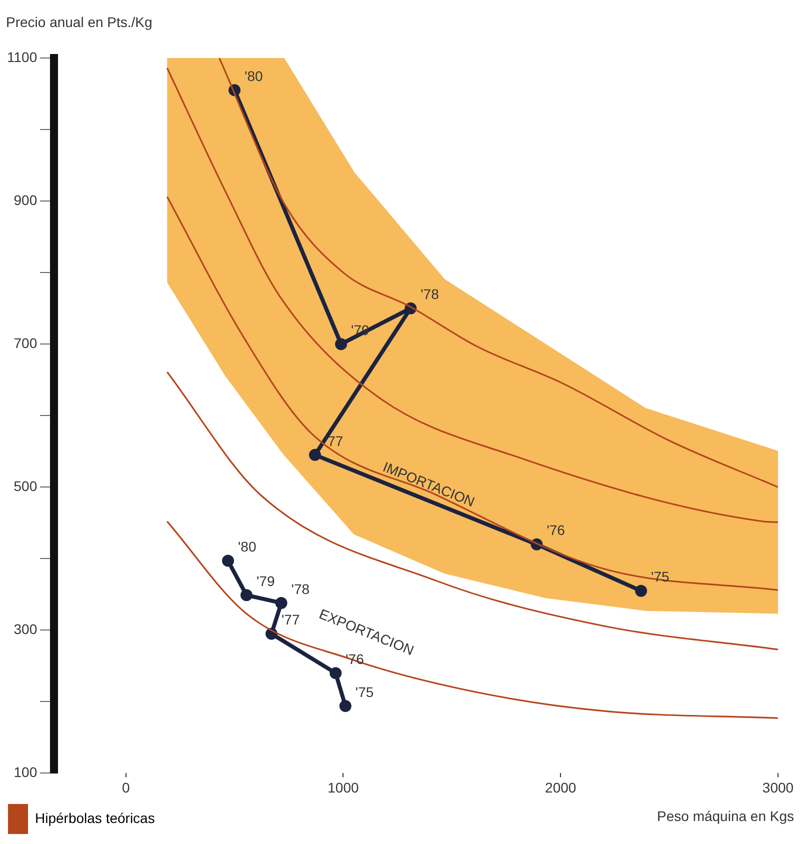 Image resolution: width=800 pixels, height=844 pixels. Describe the element at coordinates (26, 629) in the screenshot. I see `y-tick-label: 300` at that location.